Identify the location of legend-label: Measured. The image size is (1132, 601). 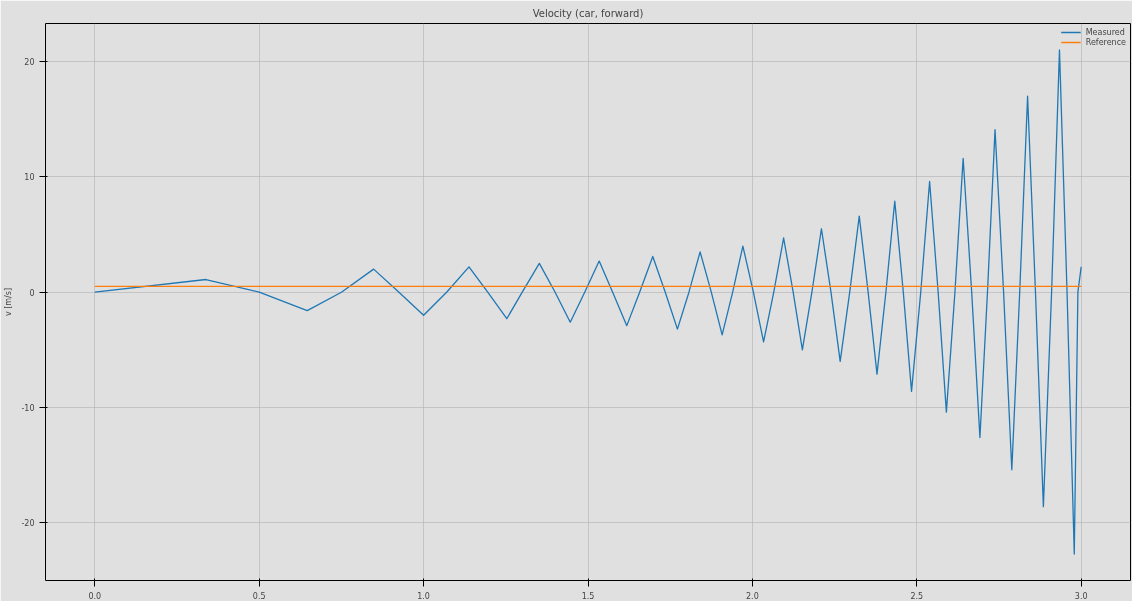
(1105, 32).